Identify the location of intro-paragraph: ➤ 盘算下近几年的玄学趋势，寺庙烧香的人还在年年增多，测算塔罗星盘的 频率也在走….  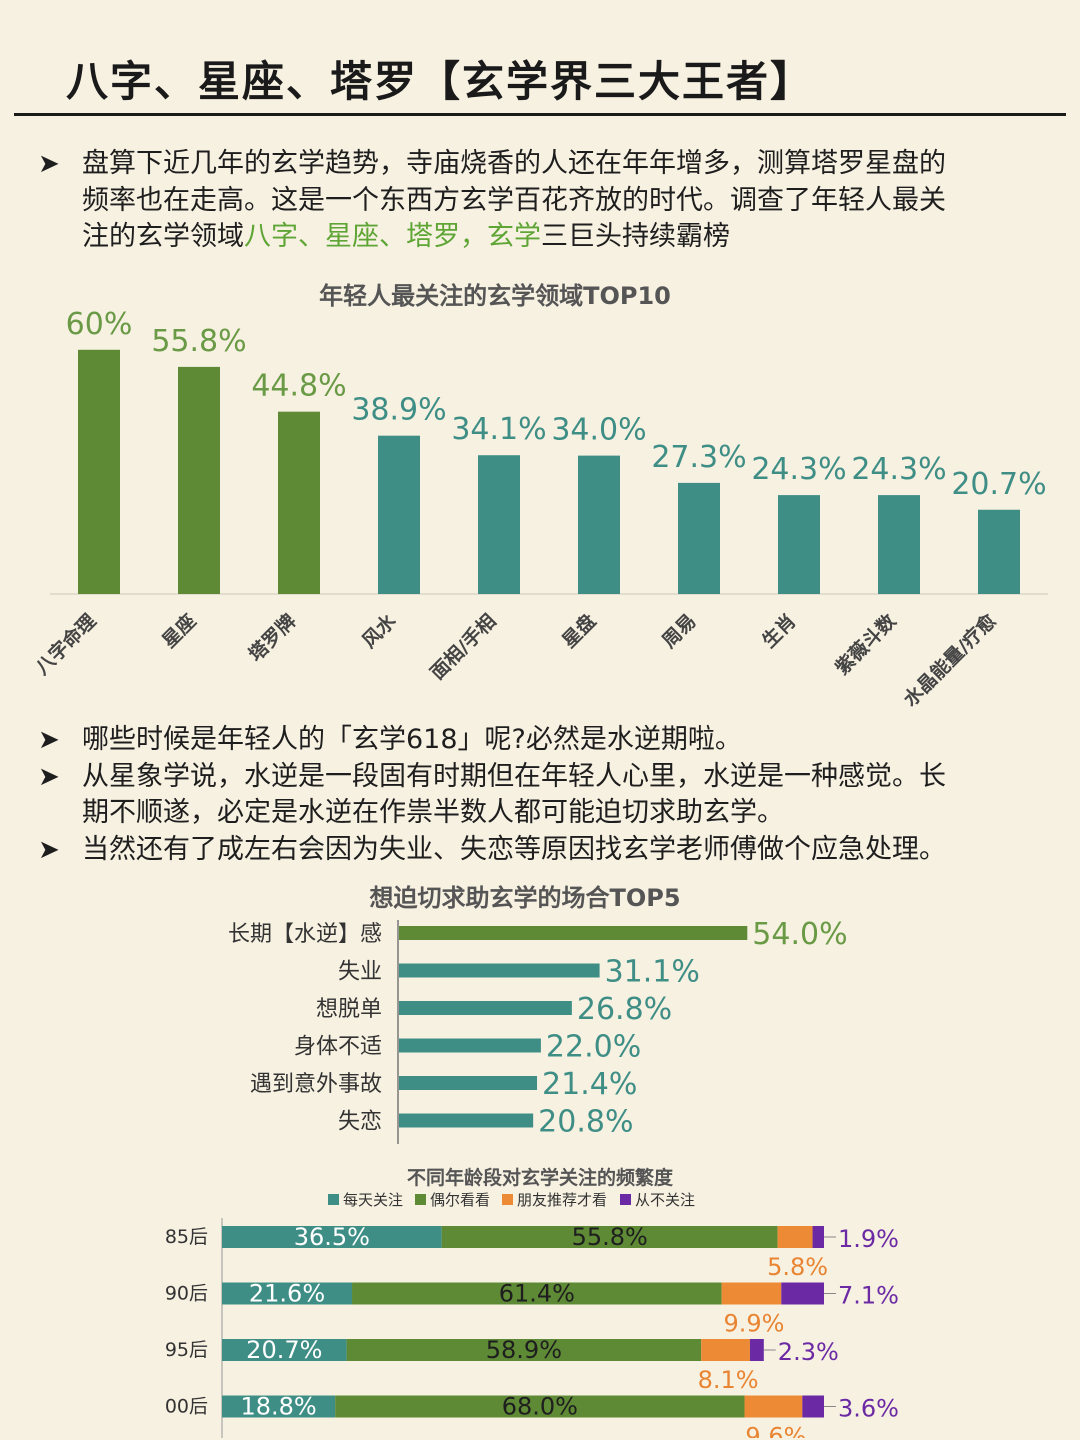
(553, 201).